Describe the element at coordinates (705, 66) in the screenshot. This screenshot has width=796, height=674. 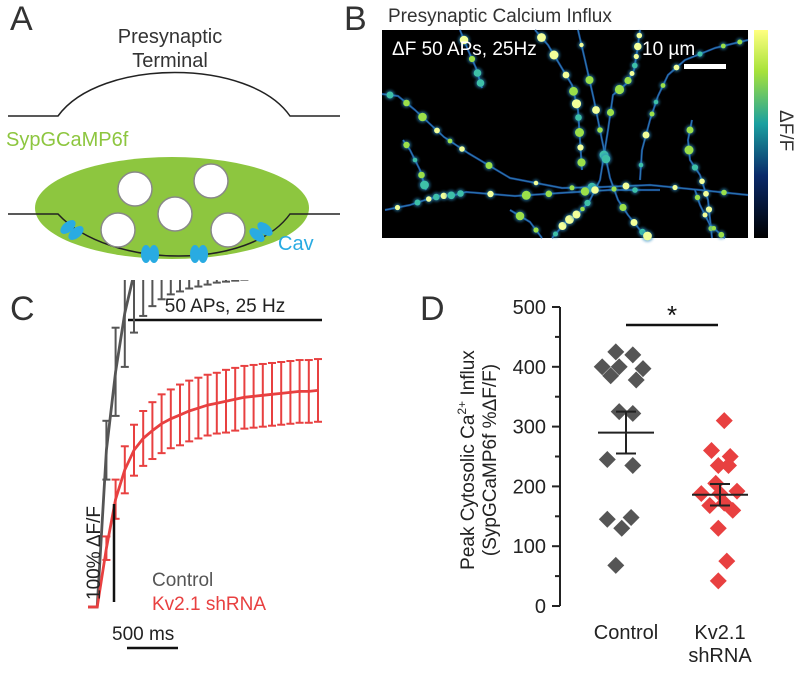
I see `scalebar` at that location.